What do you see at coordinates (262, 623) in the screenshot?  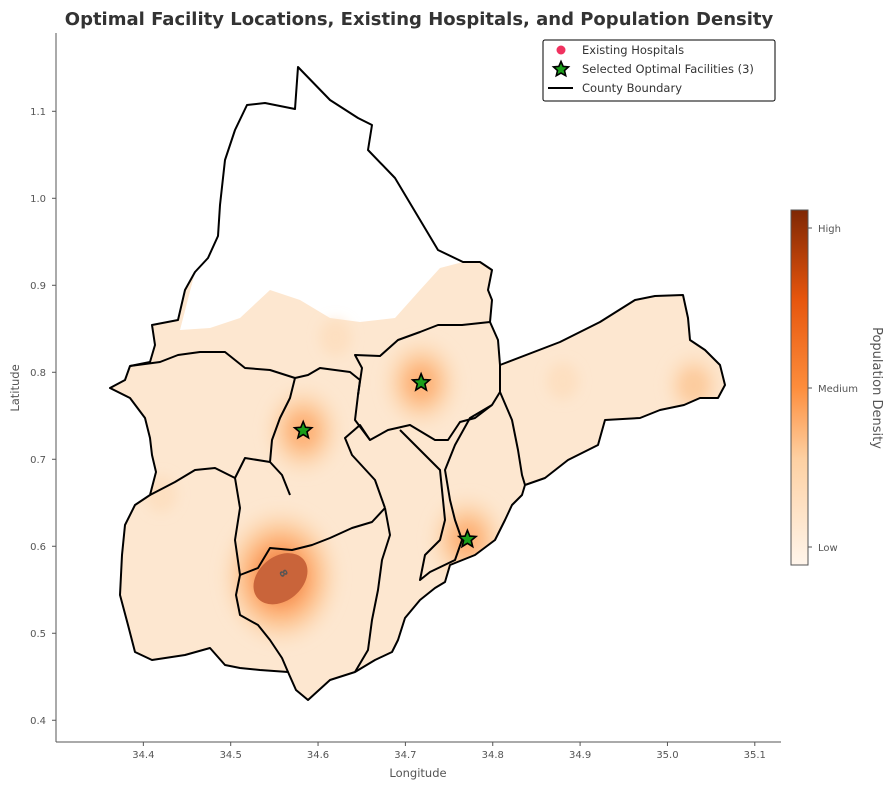 I see `county-boundary-southwest` at bounding box center [262, 623].